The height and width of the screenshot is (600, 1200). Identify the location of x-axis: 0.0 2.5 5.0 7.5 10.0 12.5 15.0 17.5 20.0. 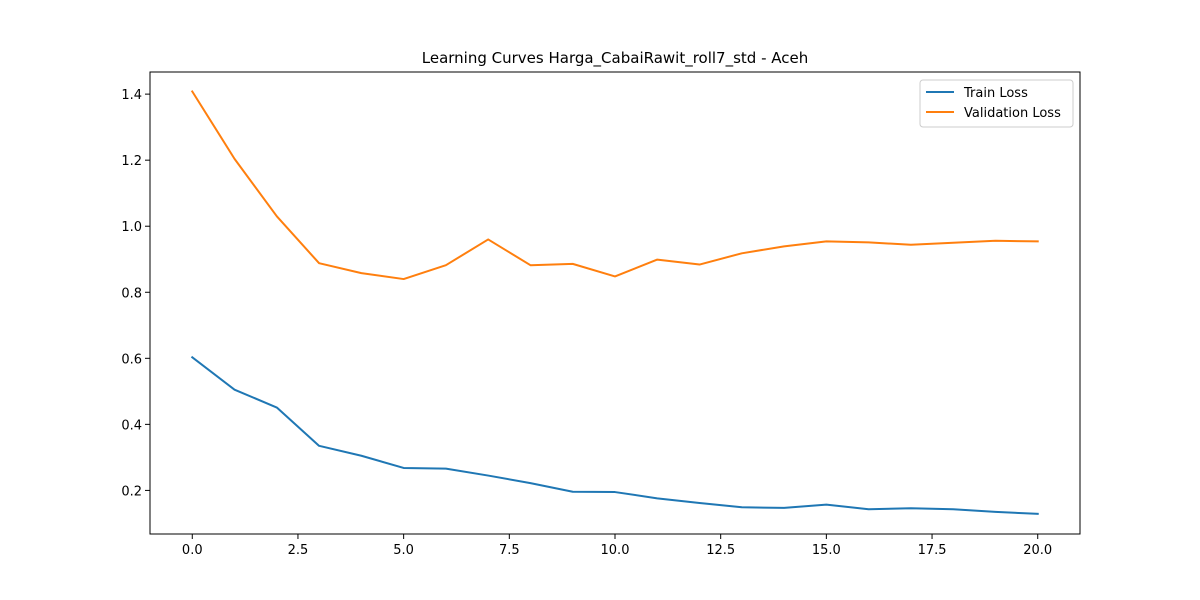
(617, 546).